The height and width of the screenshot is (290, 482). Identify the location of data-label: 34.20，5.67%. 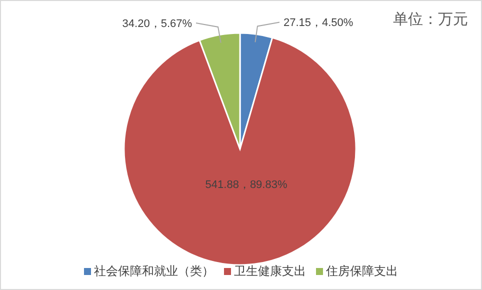
(157, 24).